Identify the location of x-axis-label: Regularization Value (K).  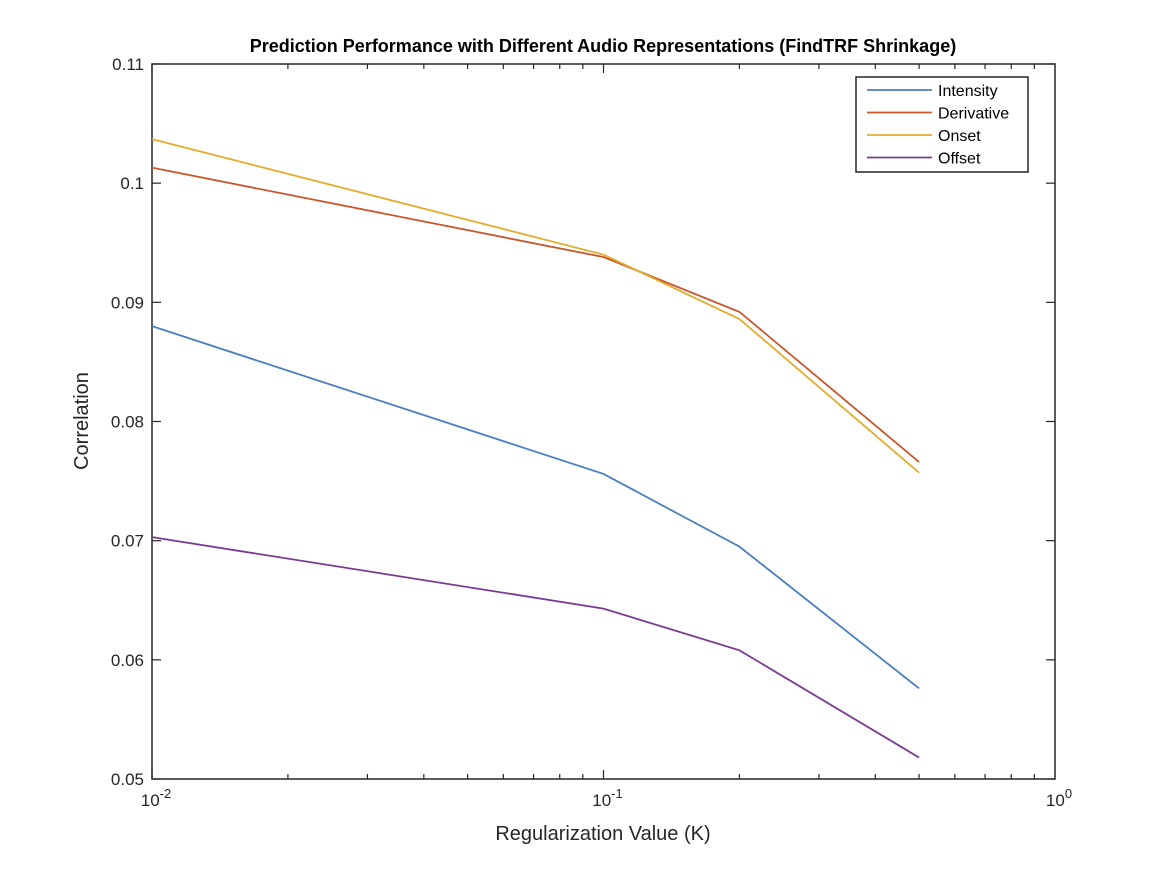
(602, 834).